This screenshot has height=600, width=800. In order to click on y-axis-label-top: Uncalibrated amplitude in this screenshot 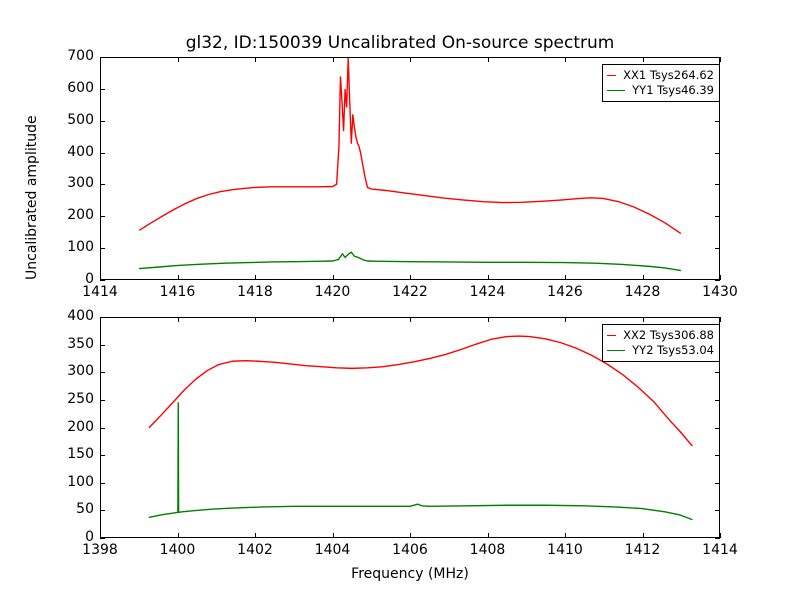, I will do `click(32, 197)`.